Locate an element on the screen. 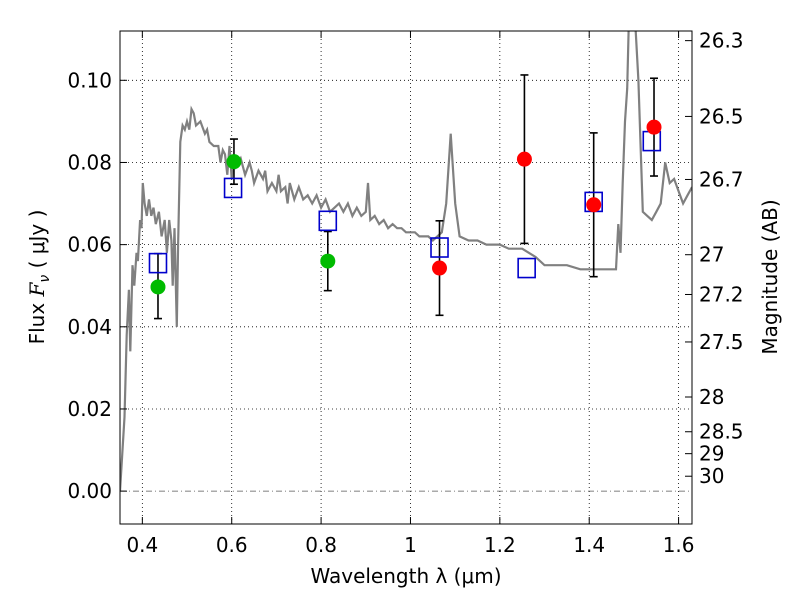 This screenshot has width=800, height=600. magnitude-tick-label: 27 is located at coordinates (711, 255).